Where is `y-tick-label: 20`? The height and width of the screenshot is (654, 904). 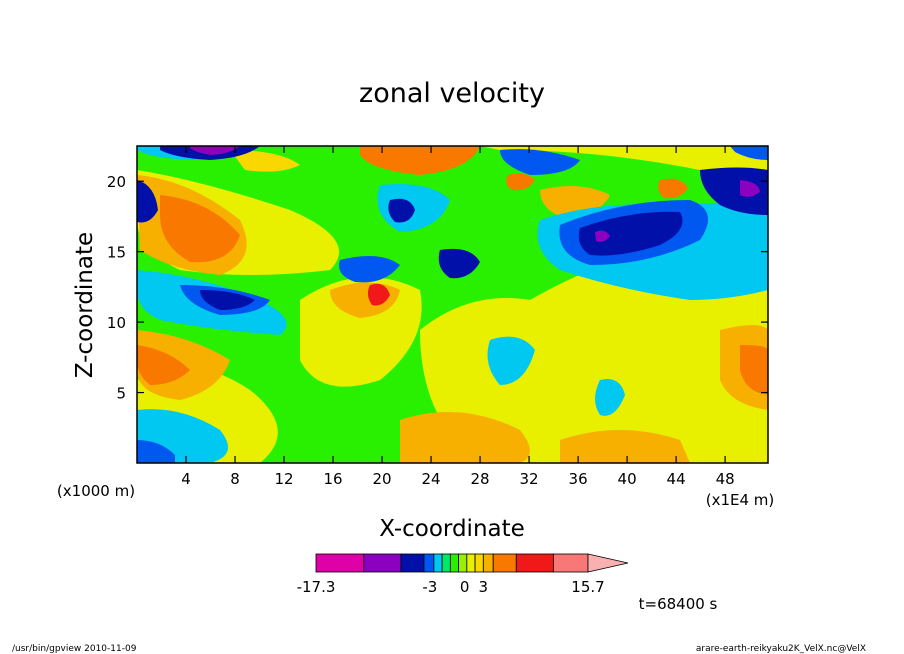
y-tick-label: 20 is located at coordinates (116, 182).